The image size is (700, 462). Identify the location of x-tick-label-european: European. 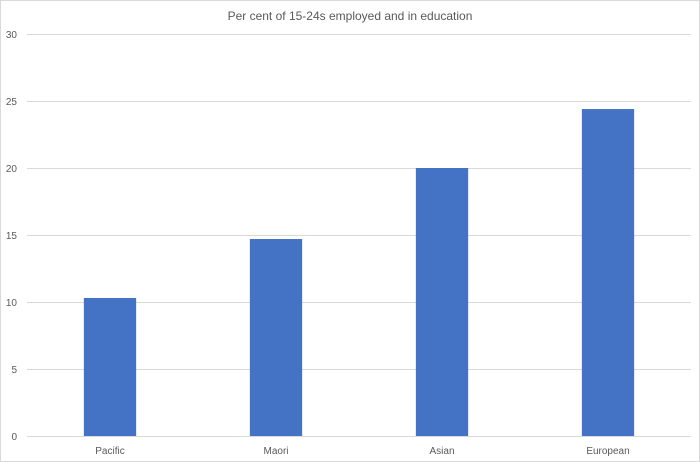
(607, 451).